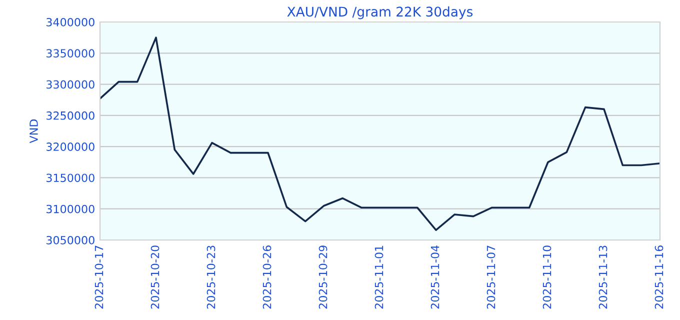  What do you see at coordinates (435, 277) in the screenshot?
I see `x-tick-label: 2025-11-04` at bounding box center [435, 277].